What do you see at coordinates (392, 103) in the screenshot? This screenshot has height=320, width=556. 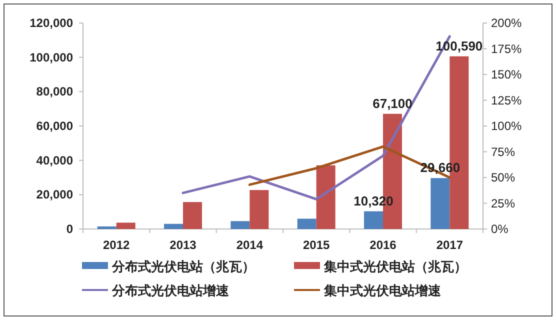 I see `data-label: 67,100` at bounding box center [392, 103].